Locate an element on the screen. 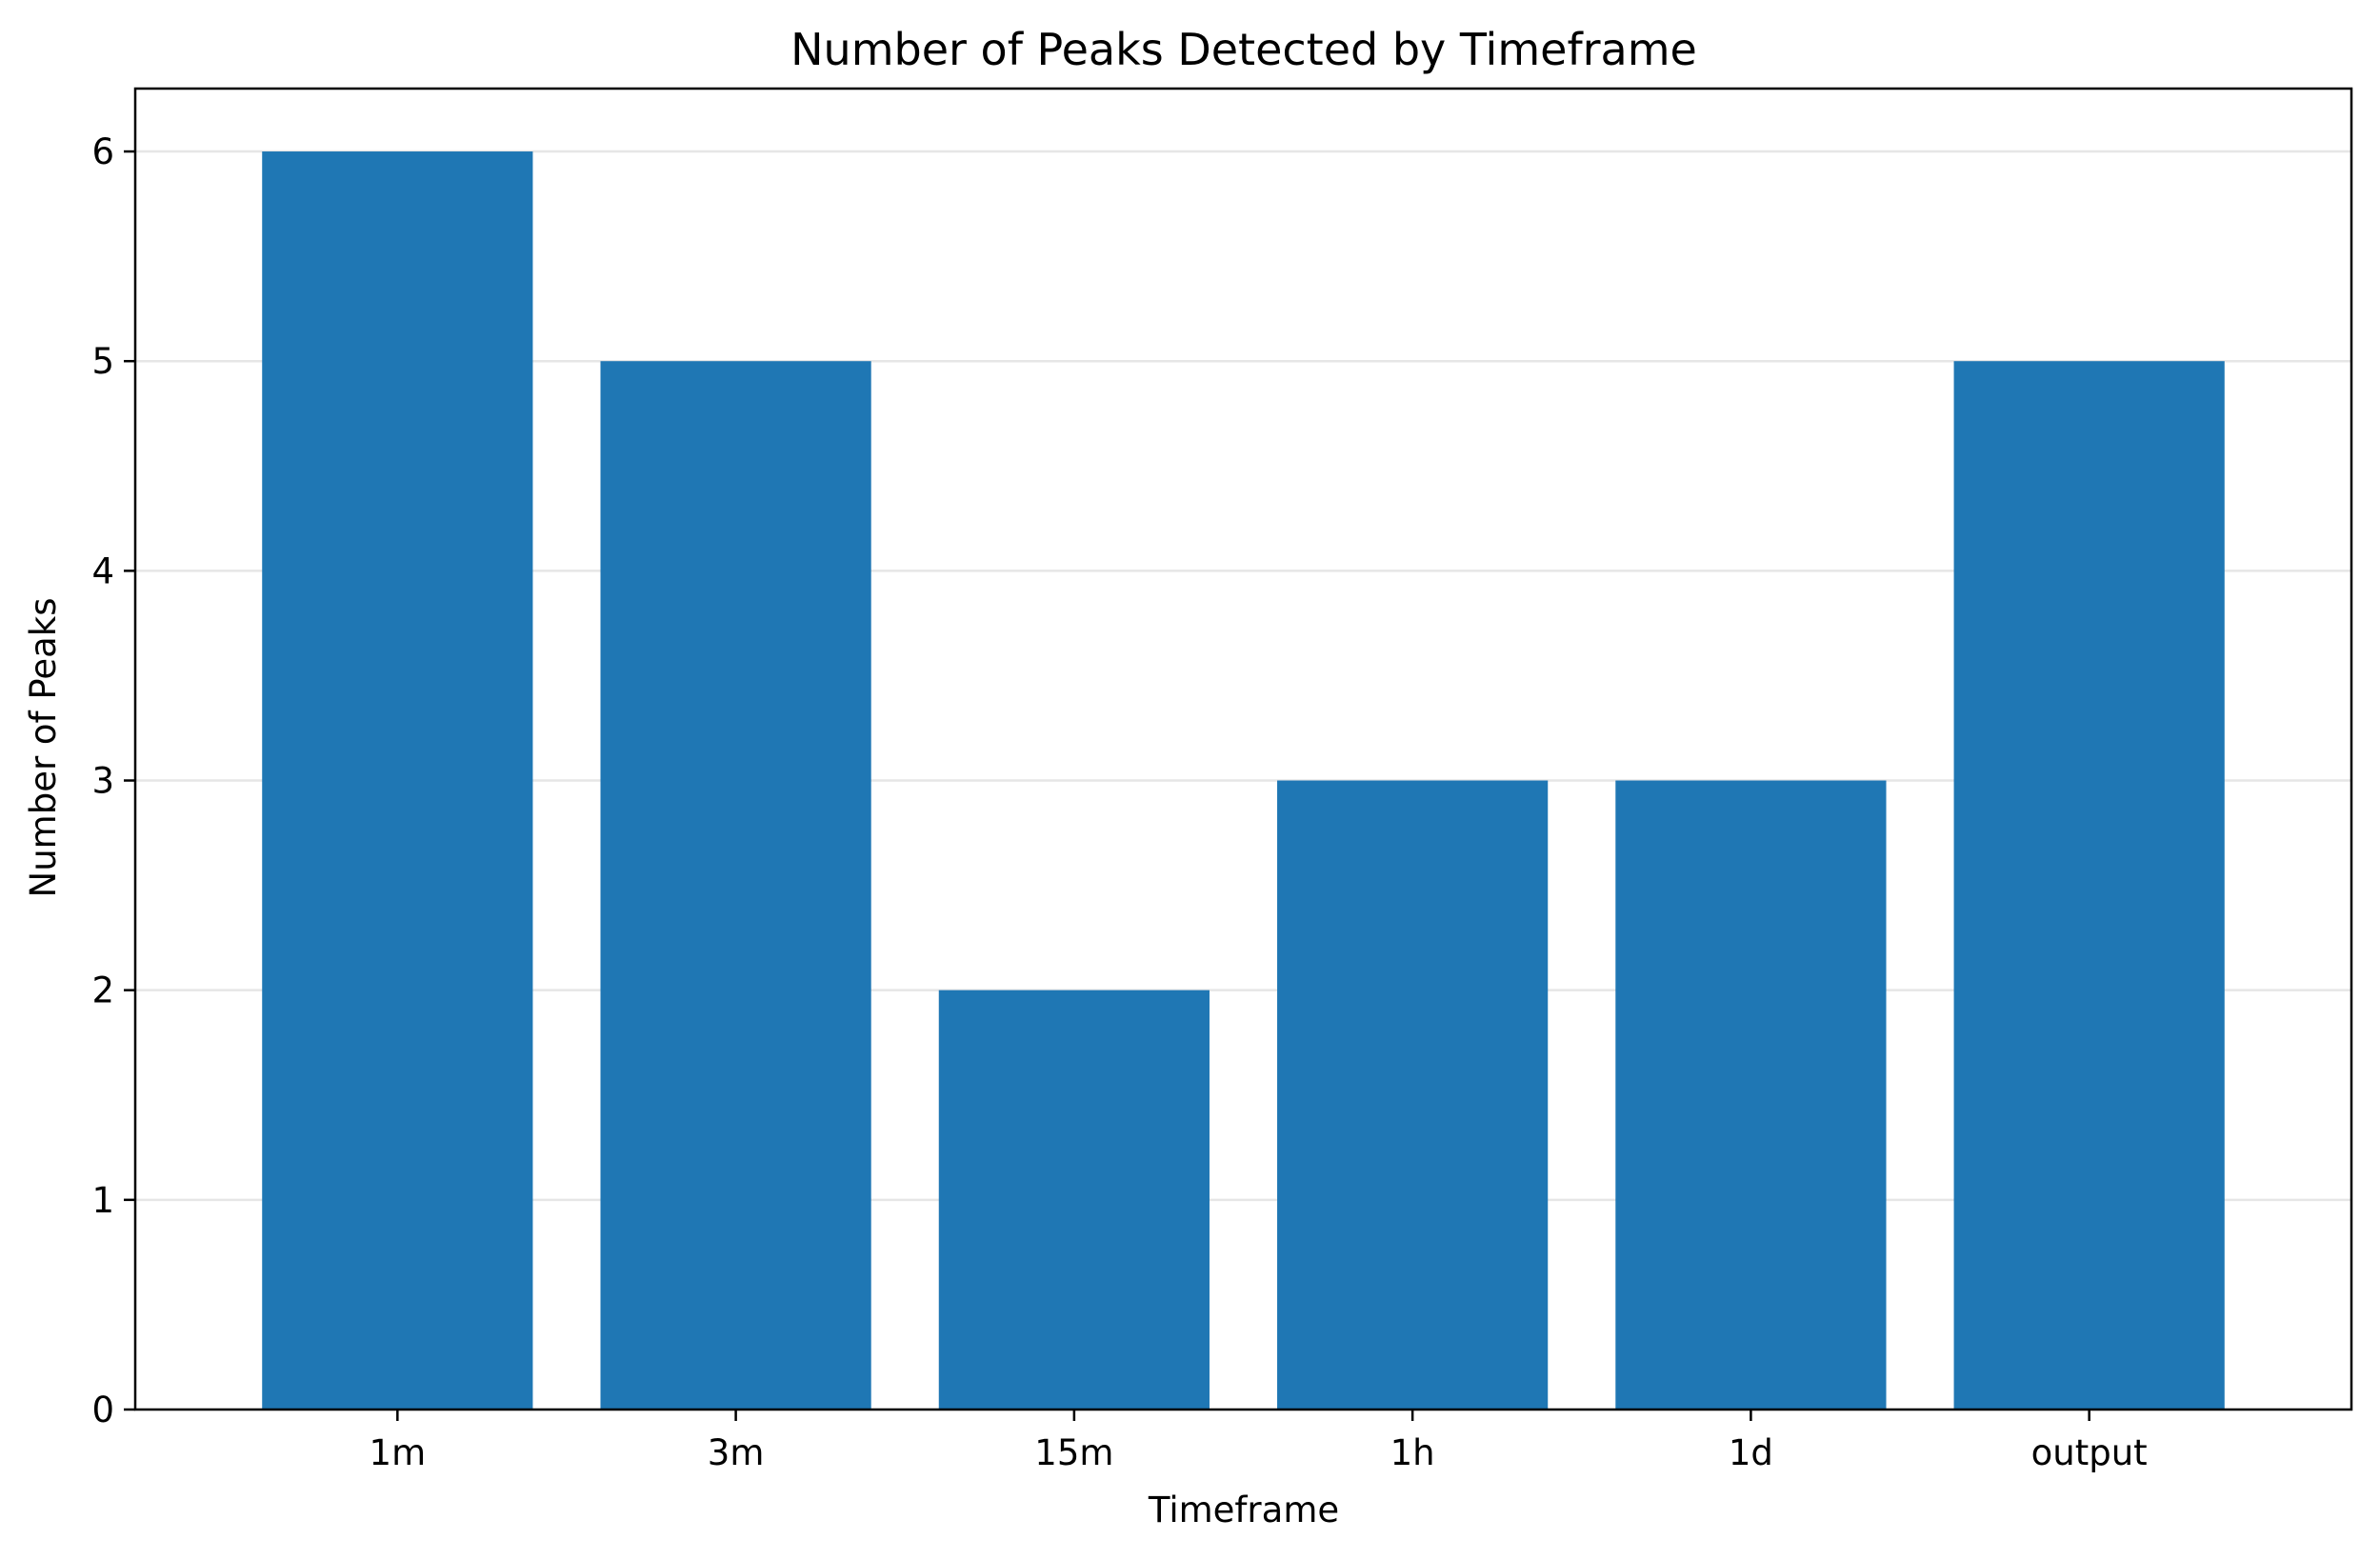 The image size is (2380, 1560). bar-output is located at coordinates (2089, 885).